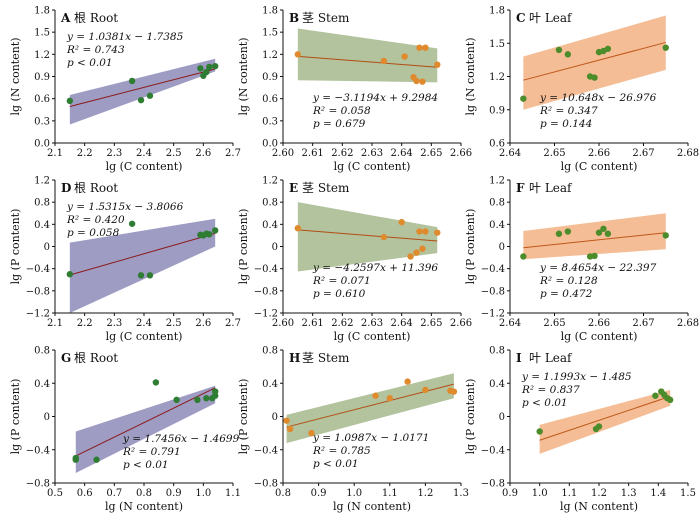 Image resolution: width=700 pixels, height=515 pixels. Describe the element at coordinates (375, 268) in the screenshot. I see `regression-equation: y = −4.2597x + 11.396` at that location.